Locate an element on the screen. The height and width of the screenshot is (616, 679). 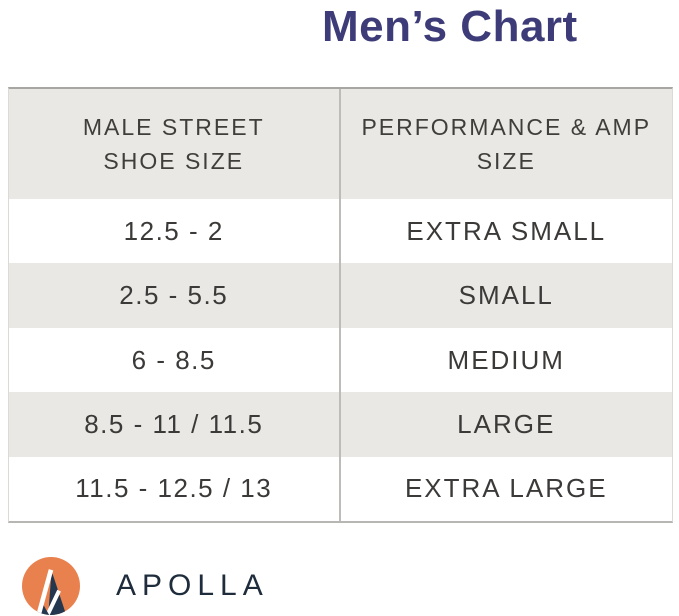
brand-footer: APOLLA is located at coordinates (145, 586).